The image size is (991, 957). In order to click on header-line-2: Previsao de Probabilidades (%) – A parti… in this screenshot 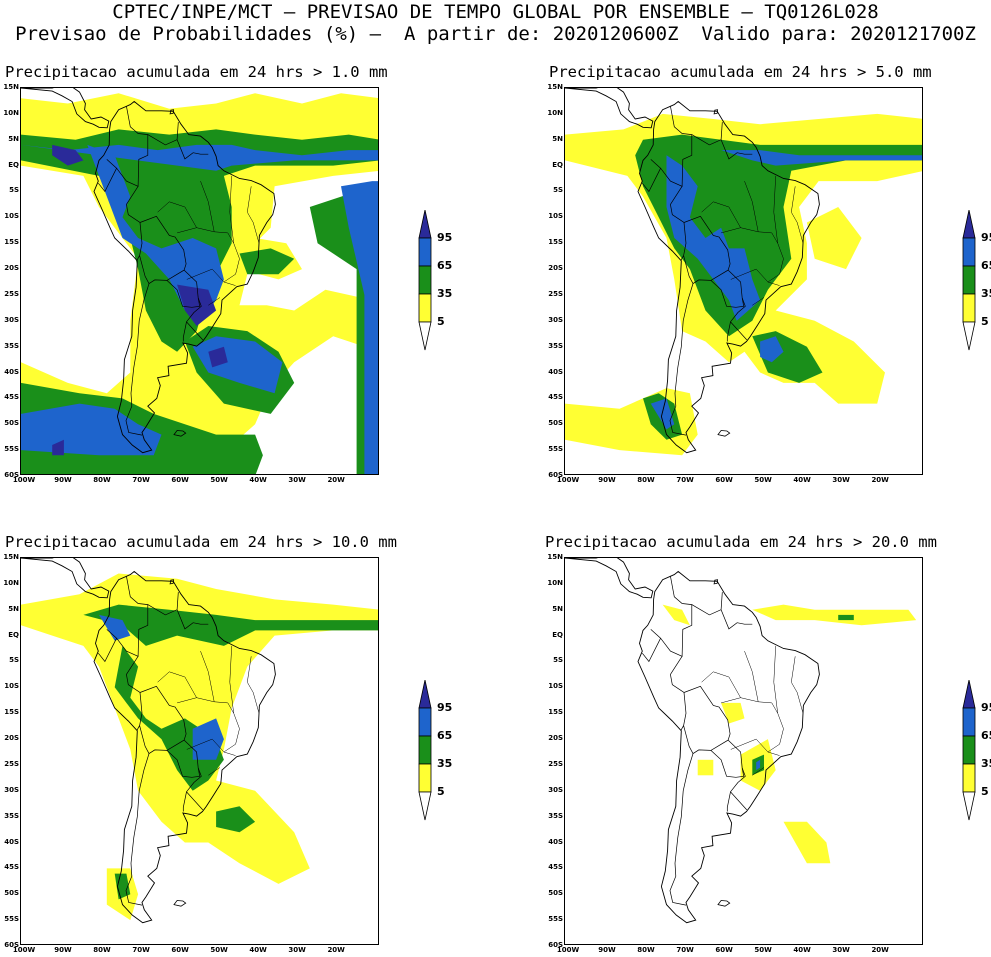, I will do `click(495, 34)`.